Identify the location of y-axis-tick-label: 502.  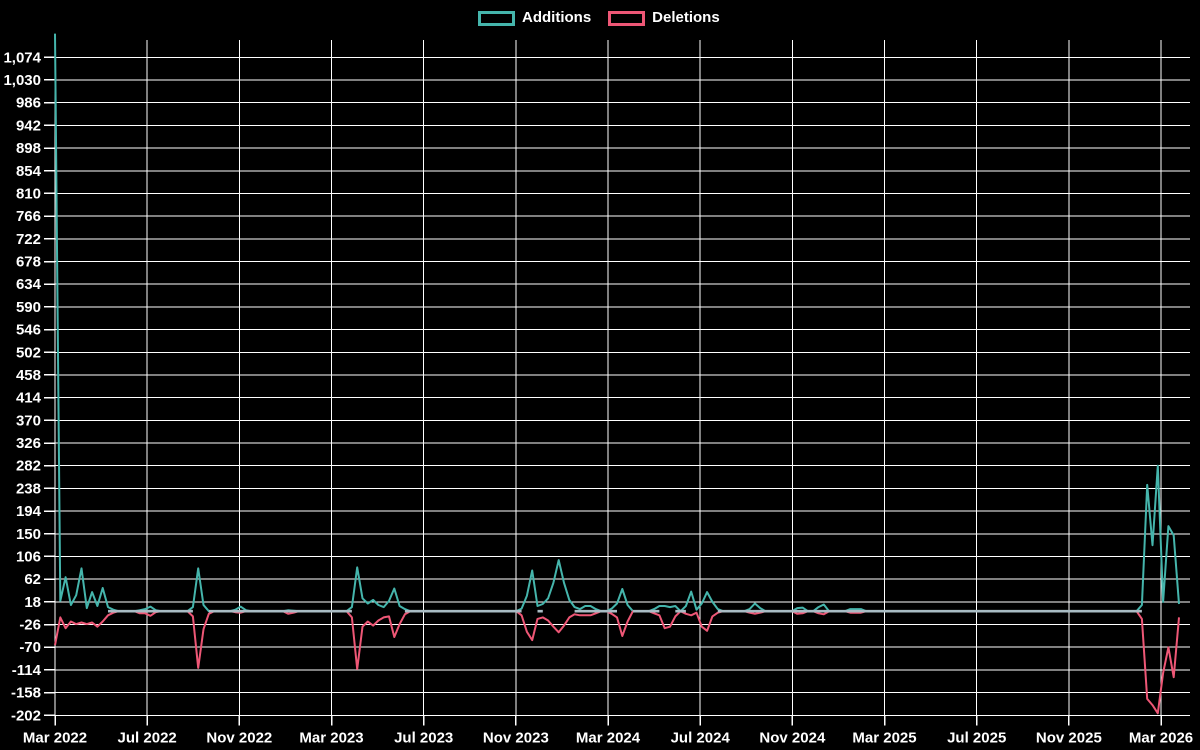
(28, 352).